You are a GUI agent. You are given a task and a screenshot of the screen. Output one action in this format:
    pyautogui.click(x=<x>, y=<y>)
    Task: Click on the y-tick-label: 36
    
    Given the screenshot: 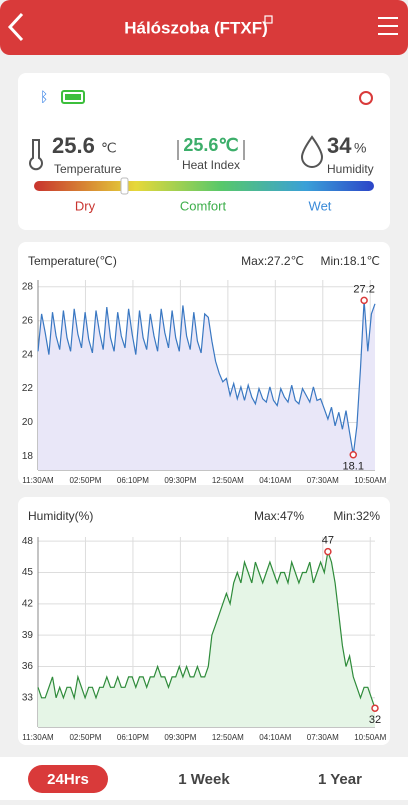 What is the action you would take?
    pyautogui.click(x=28, y=666)
    